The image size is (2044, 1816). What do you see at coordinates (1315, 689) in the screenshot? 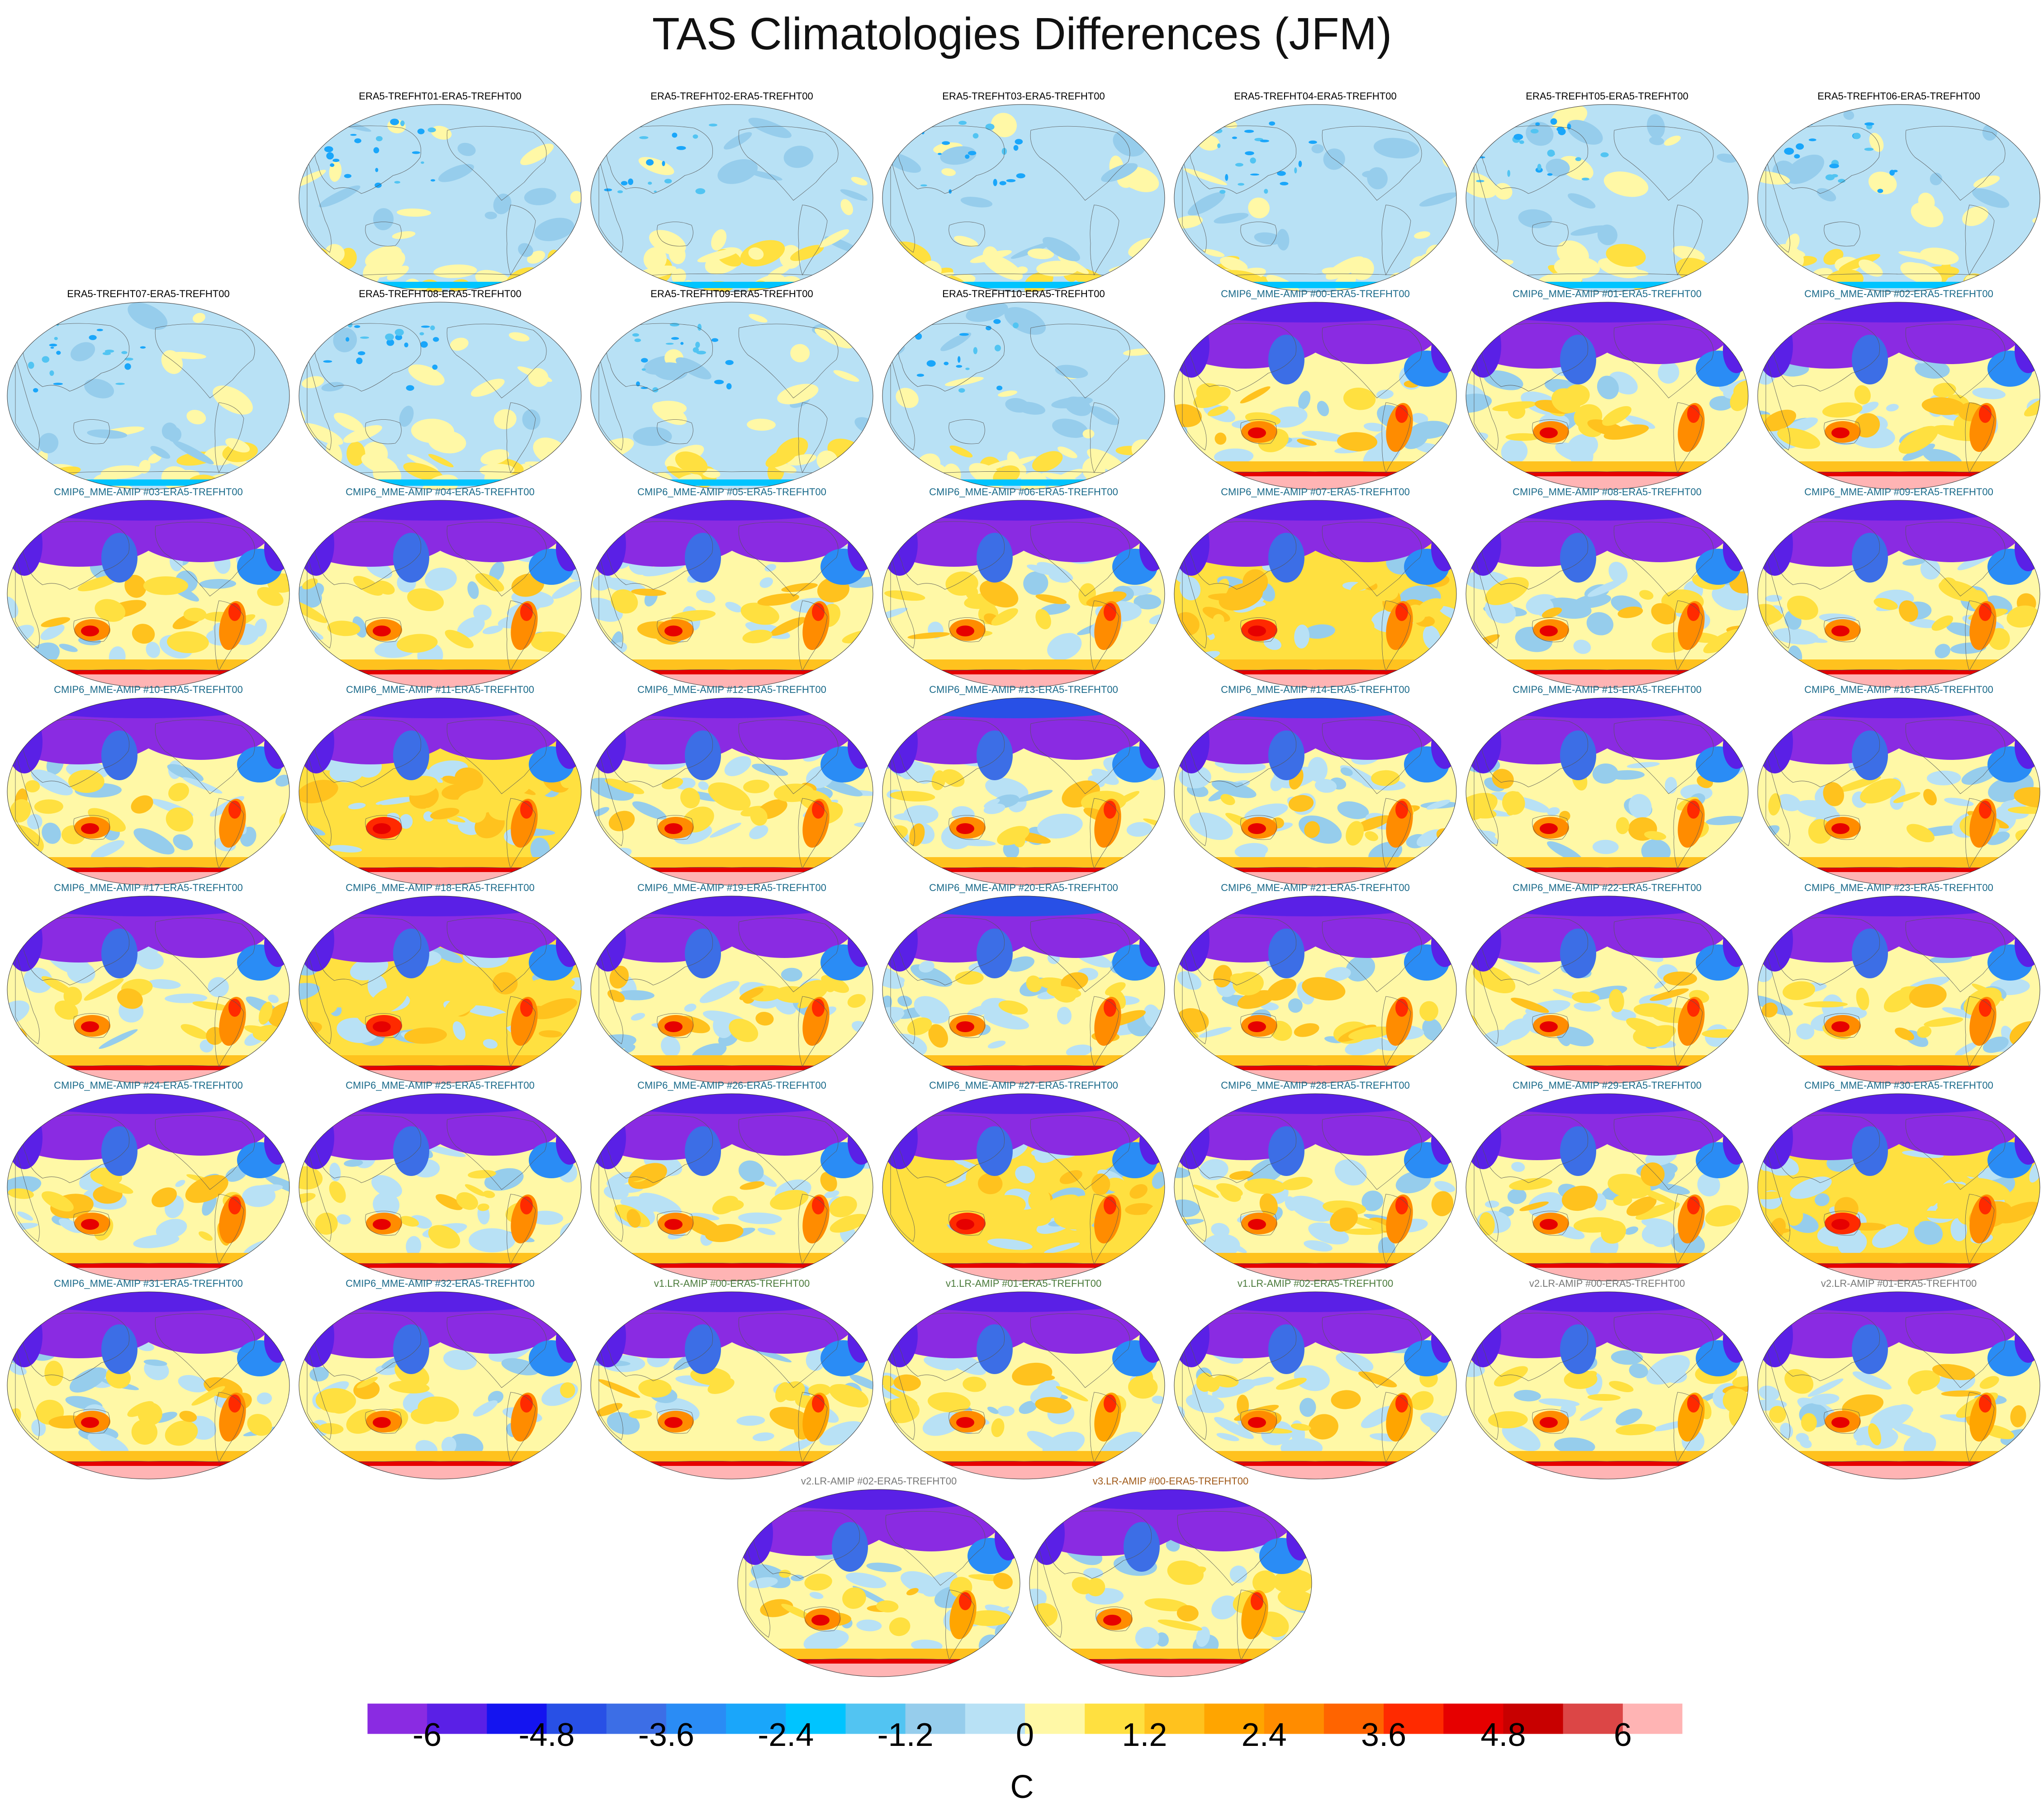
I see `panel-title: CMIP6_MME-AMIP #14-ERA5-TREFHT00` at bounding box center [1315, 689].